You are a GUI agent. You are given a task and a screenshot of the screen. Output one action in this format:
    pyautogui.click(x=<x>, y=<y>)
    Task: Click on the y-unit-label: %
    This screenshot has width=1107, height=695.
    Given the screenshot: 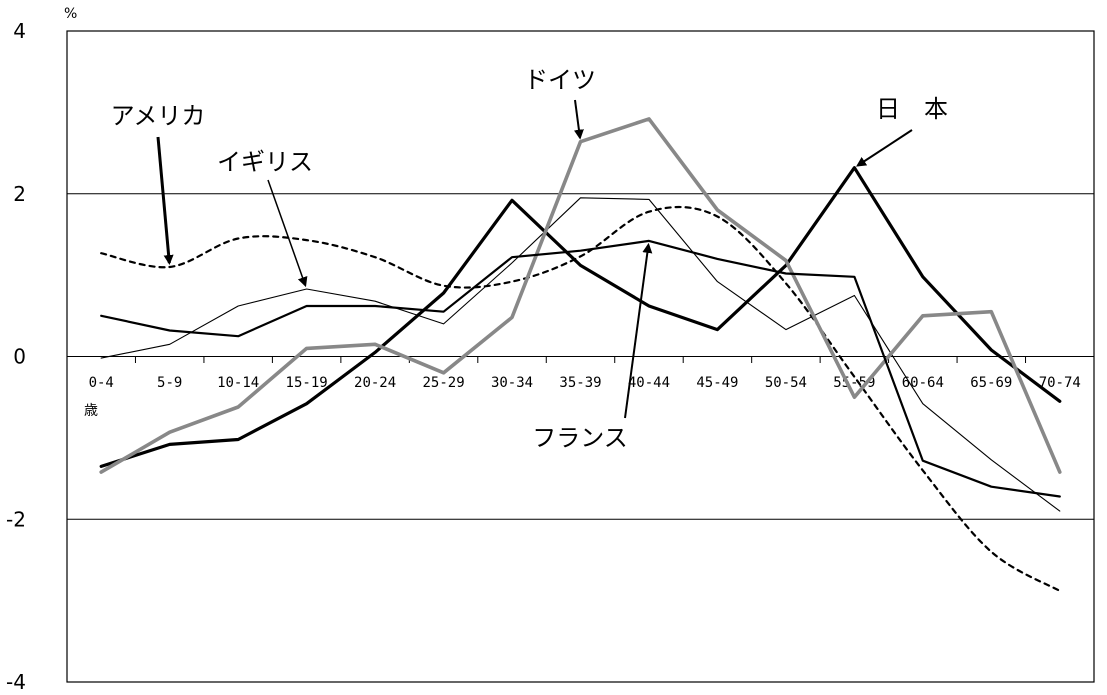 What is the action you would take?
    pyautogui.click(x=70, y=14)
    